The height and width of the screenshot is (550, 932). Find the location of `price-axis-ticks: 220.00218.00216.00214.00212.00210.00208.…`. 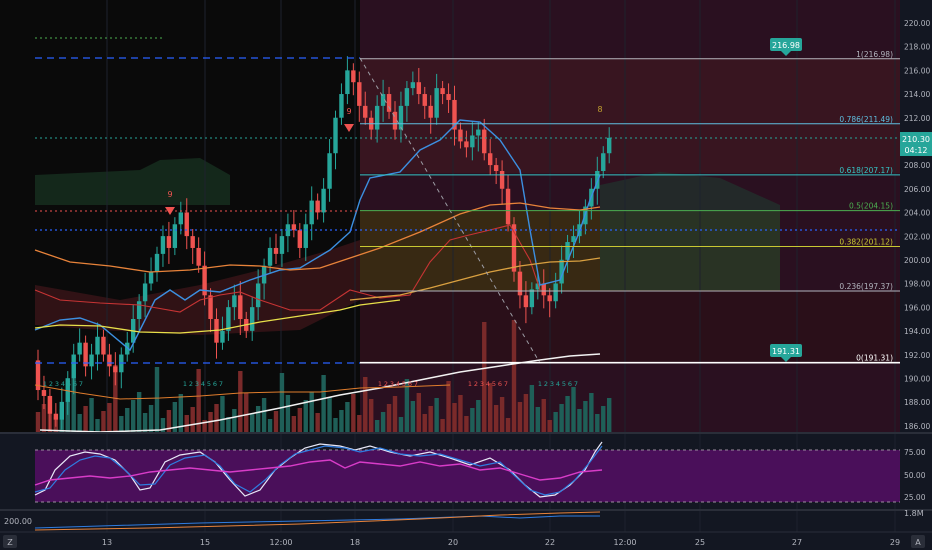

price-axis-ticks: 220.00218.00216.00214.00212.00210.00208.… is located at coordinates (917, 225).